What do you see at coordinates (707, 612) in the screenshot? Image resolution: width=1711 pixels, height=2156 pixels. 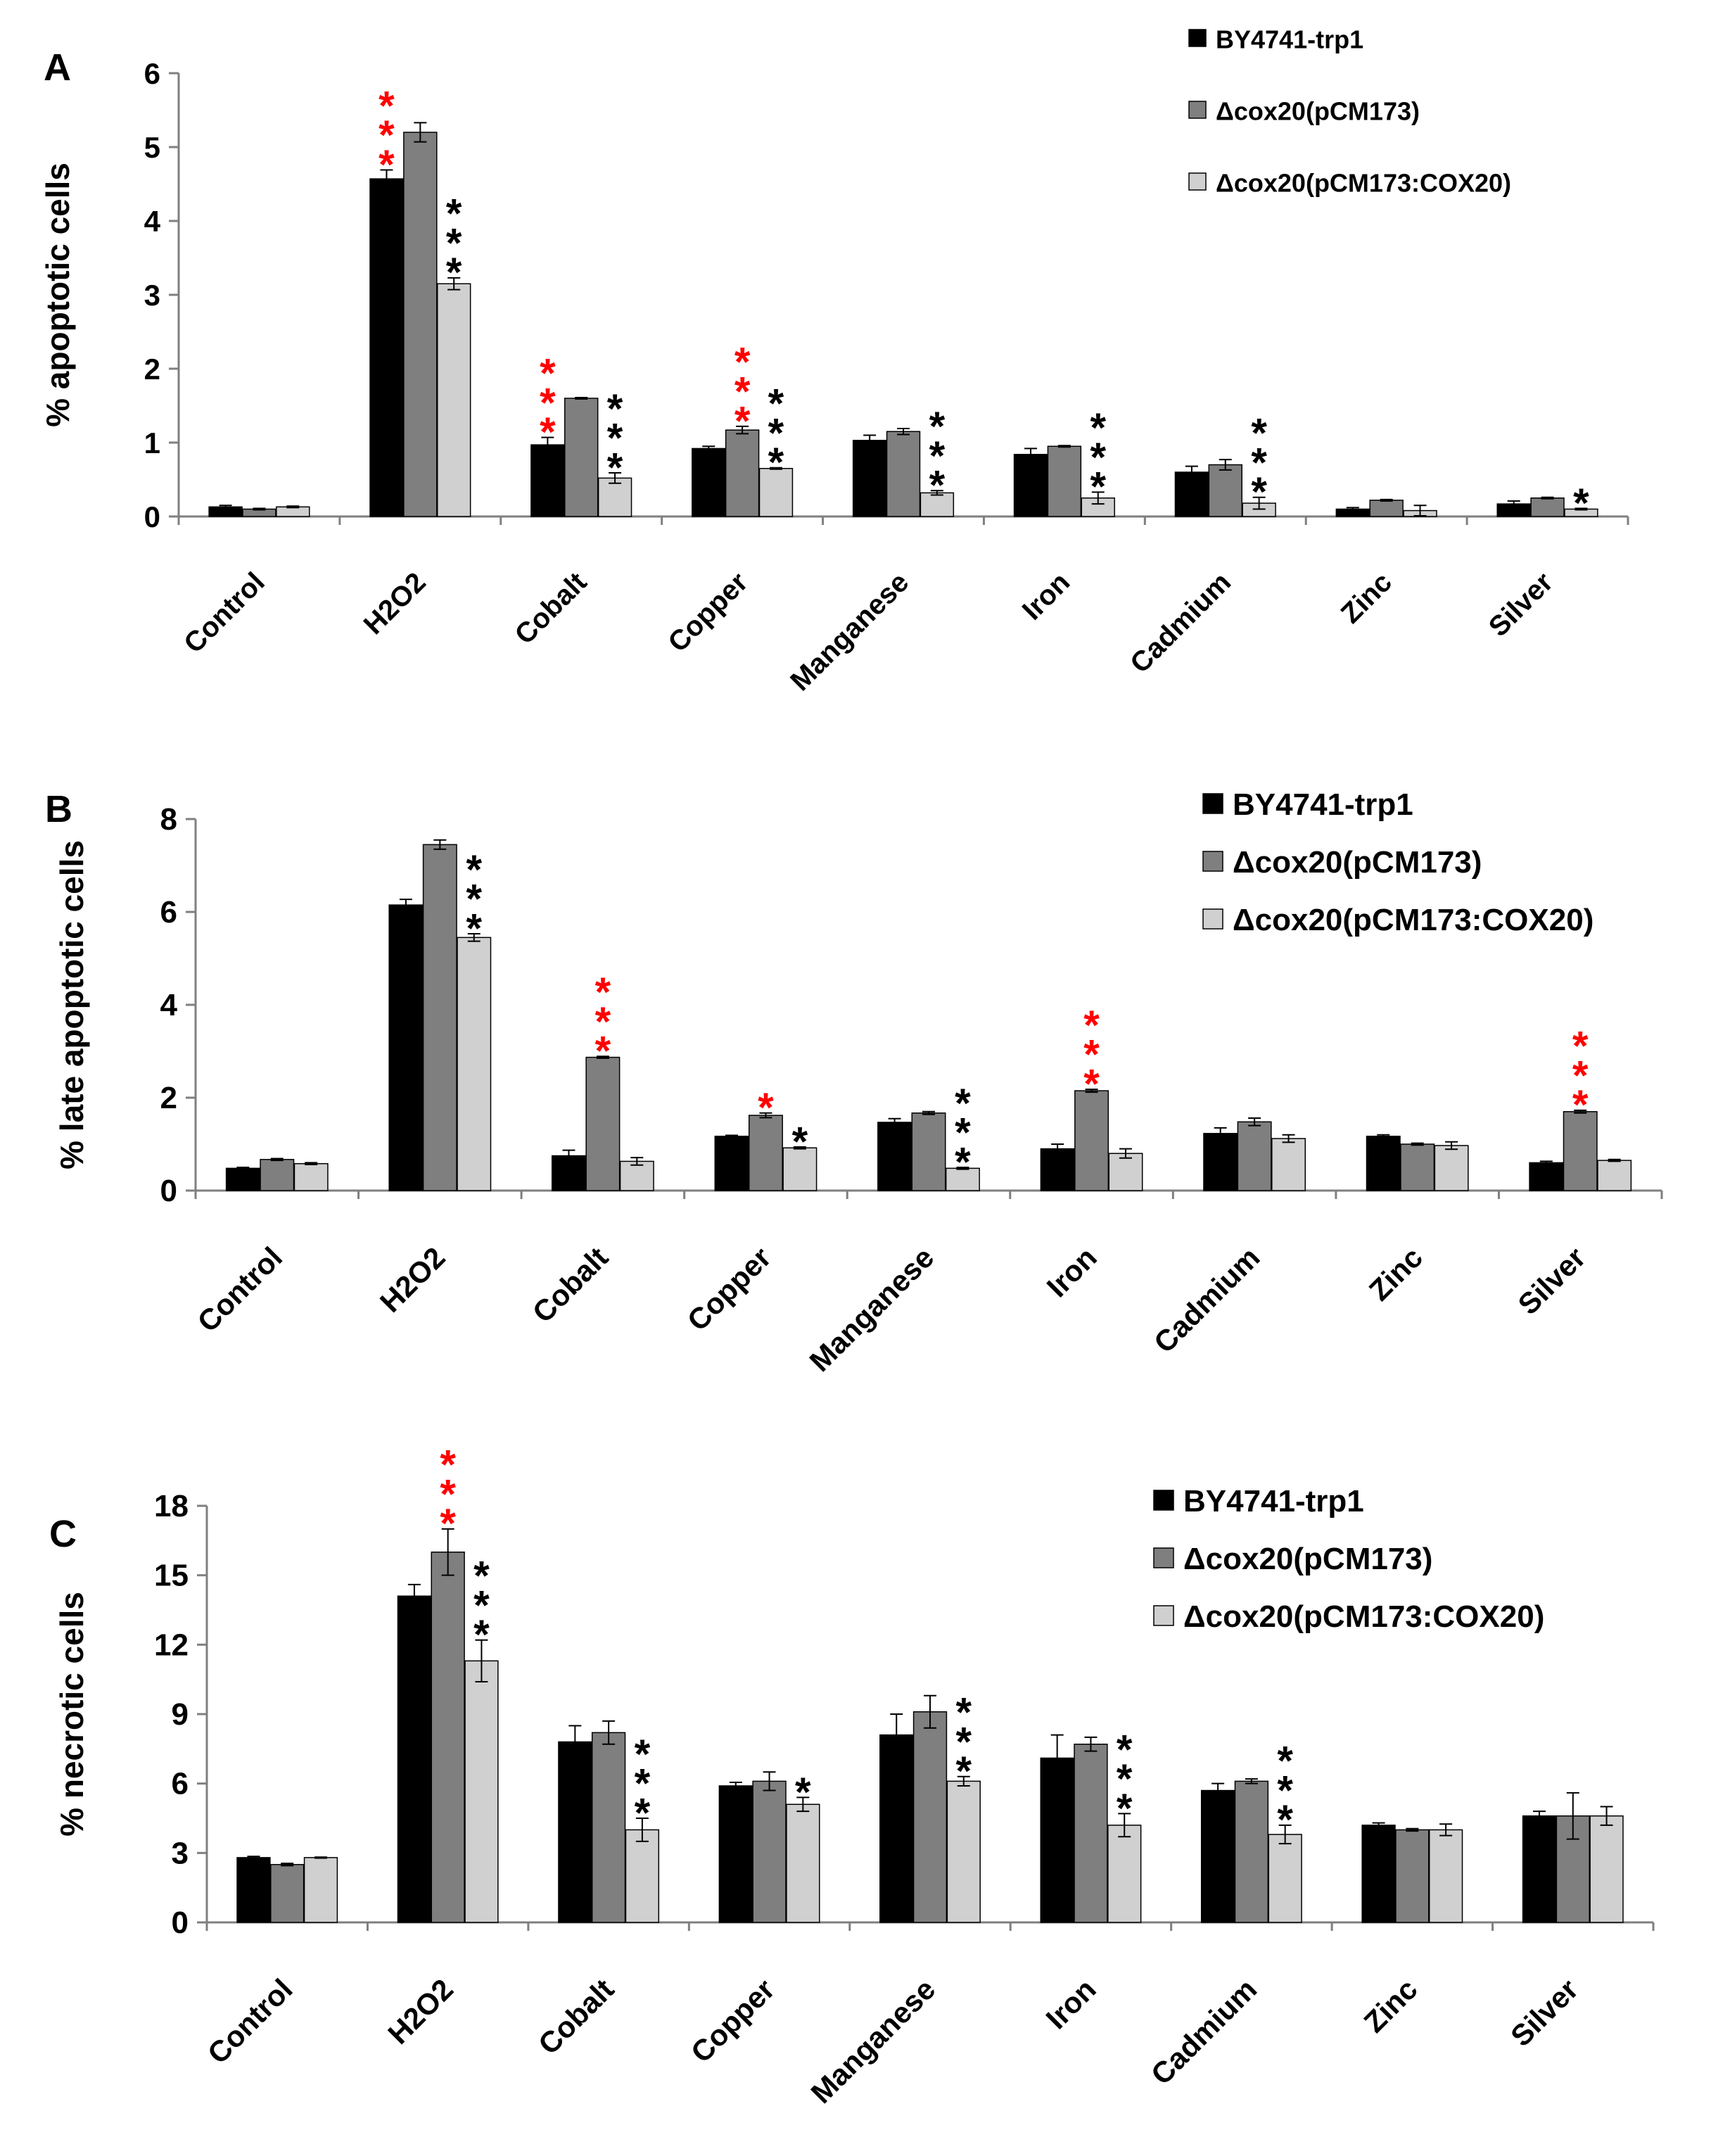 I see `category-label: Copper` at bounding box center [707, 612].